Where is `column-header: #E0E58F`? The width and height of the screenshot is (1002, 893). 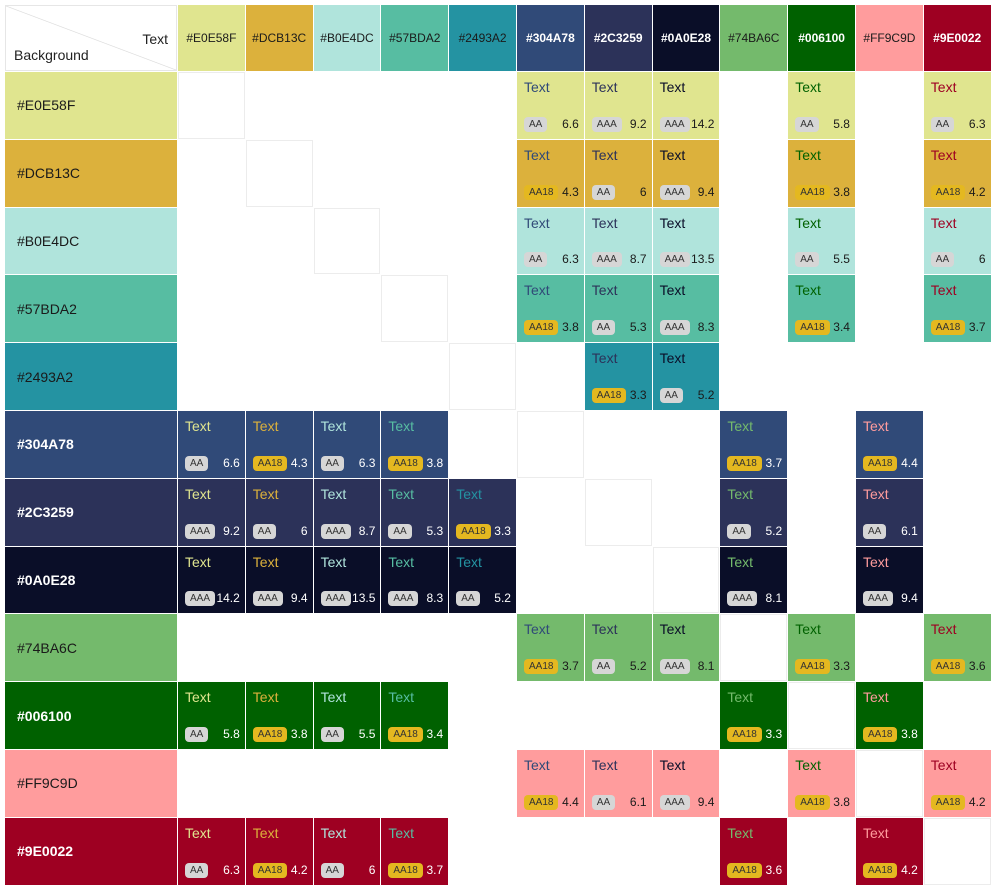
column-header: #E0E58F is located at coordinates (211, 38).